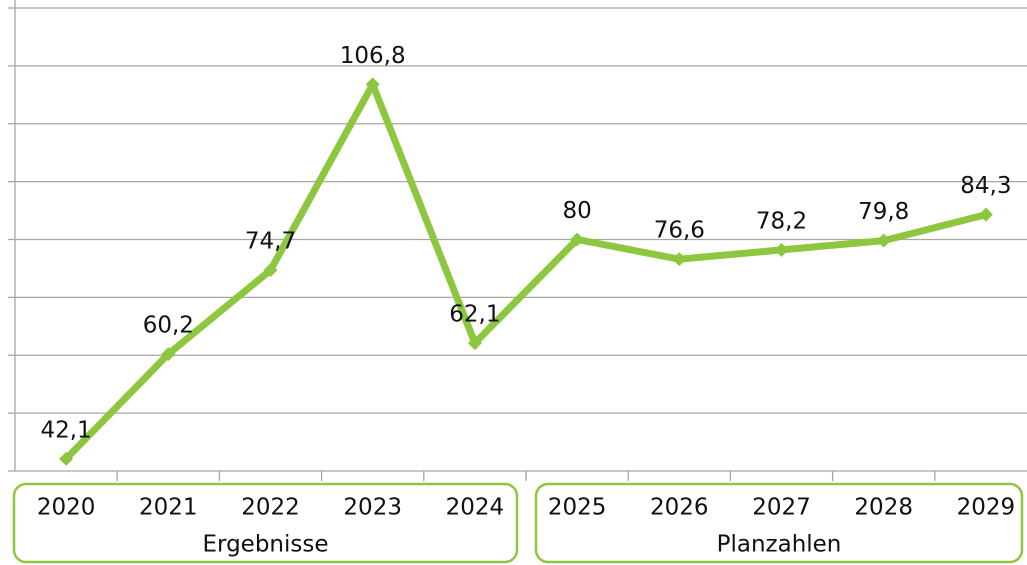 Image resolution: width=1027 pixels, height=565 pixels. I want to click on data-label: 62,1, so click(474, 315).